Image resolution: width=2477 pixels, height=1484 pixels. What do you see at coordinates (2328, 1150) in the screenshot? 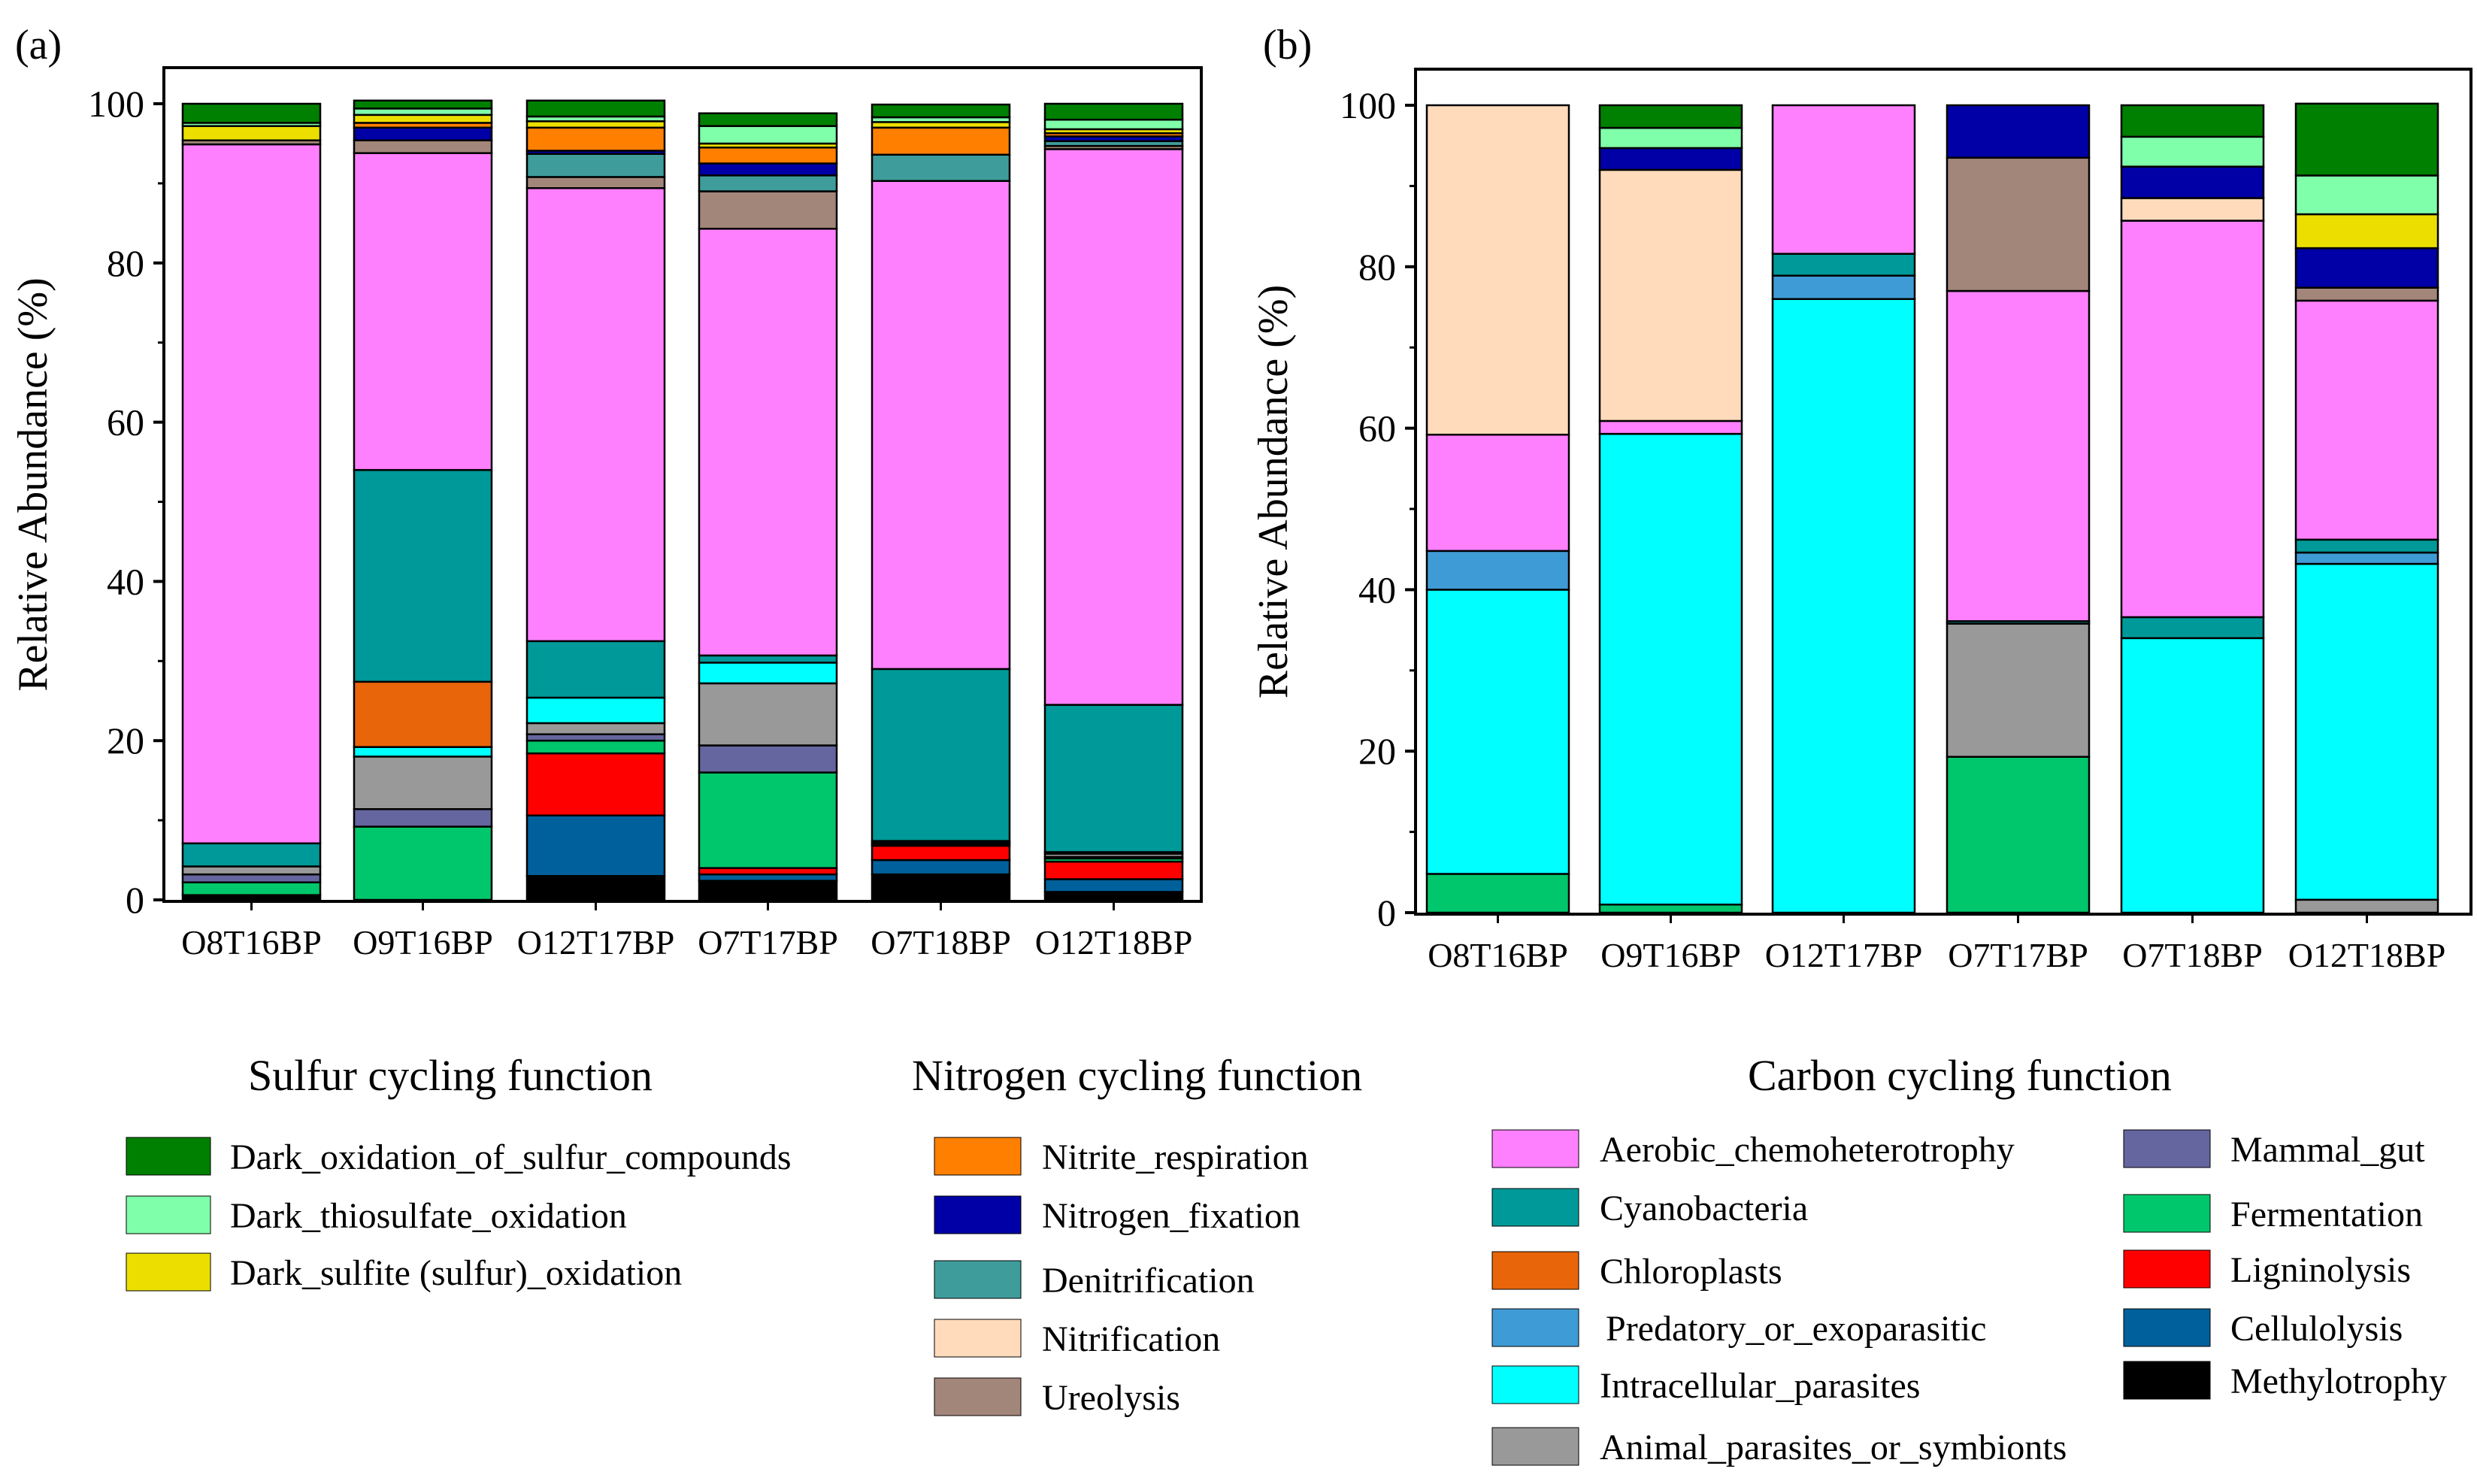
I see `legend-label: Mammal_gut` at bounding box center [2328, 1150].